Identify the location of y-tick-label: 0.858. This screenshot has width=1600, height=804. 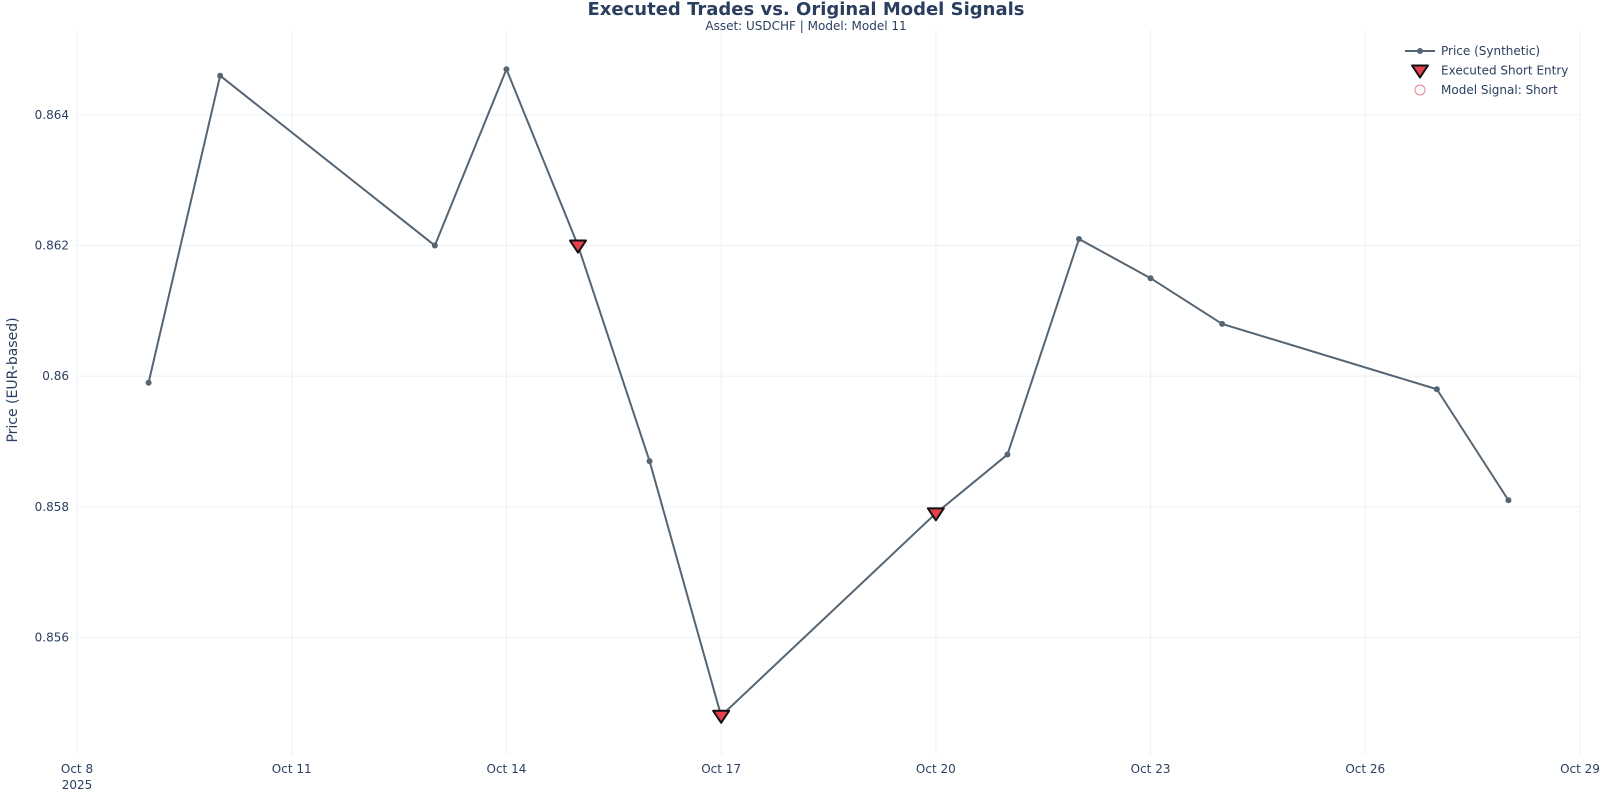
(52, 507).